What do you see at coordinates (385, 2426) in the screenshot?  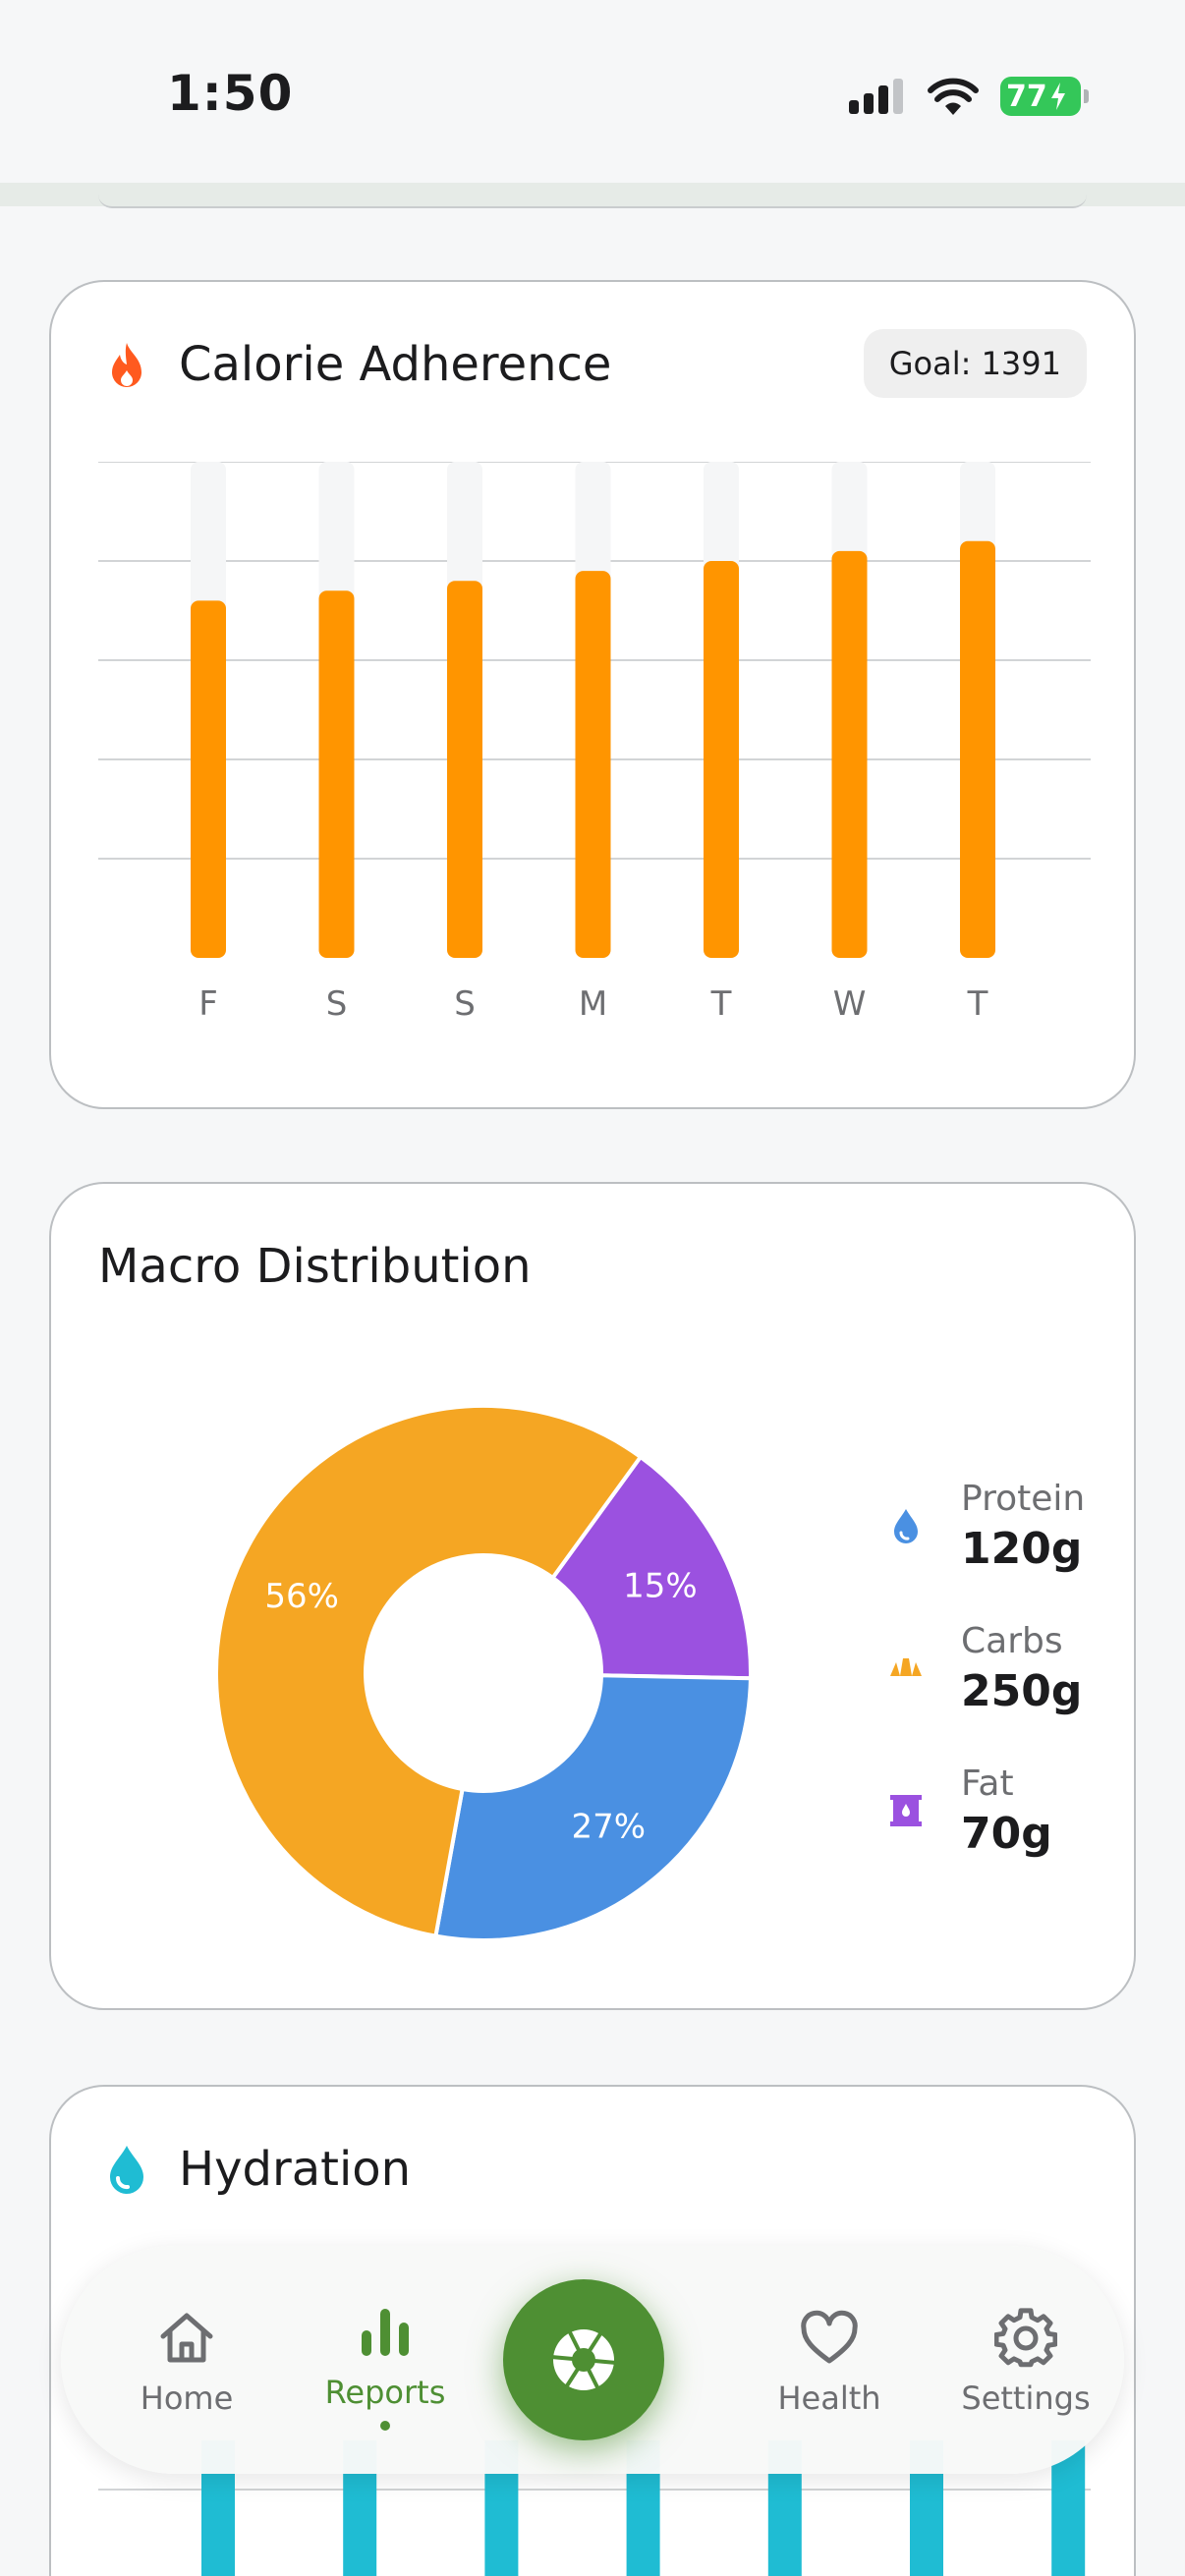 I see `active-indicator-dot` at bounding box center [385, 2426].